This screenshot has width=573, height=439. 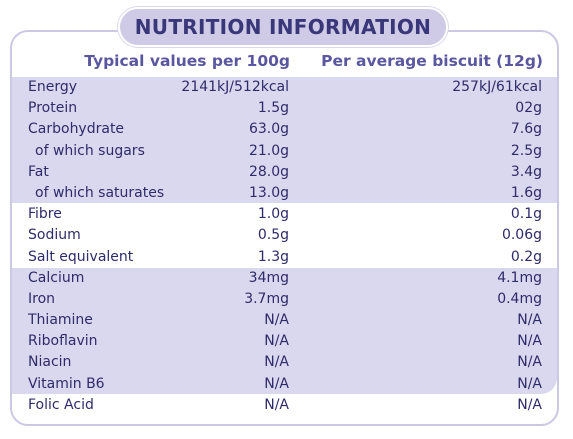 I want to click on value-per-biscuit: 0.2g, so click(x=526, y=256).